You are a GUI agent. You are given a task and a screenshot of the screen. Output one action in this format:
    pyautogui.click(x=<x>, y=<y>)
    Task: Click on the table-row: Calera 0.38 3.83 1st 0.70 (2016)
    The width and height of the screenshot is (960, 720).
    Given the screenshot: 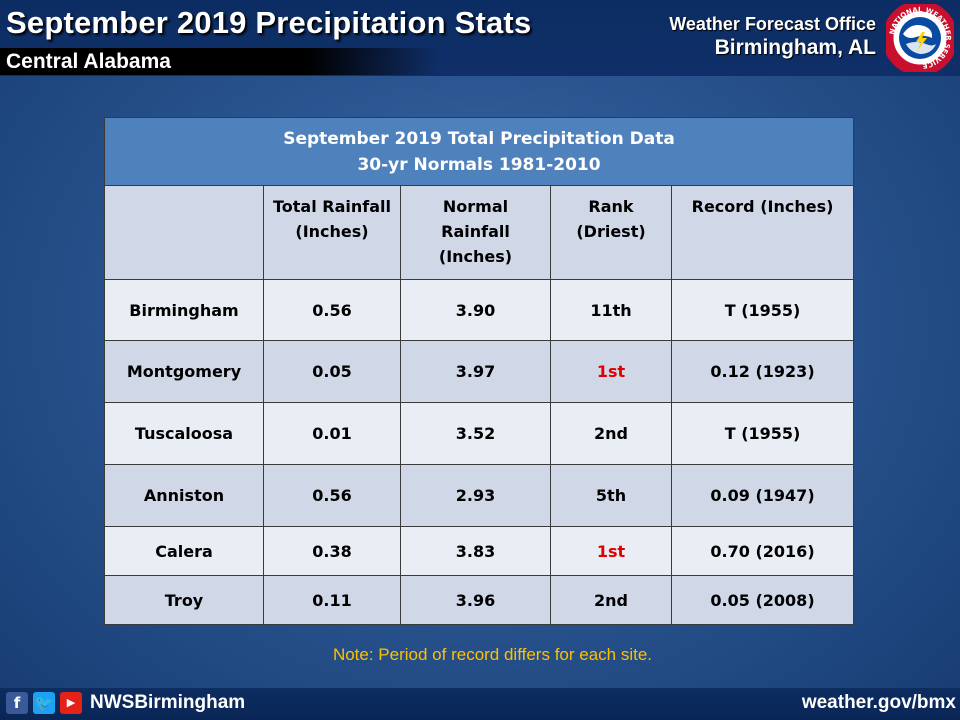 What is the action you would take?
    pyautogui.click(x=479, y=551)
    